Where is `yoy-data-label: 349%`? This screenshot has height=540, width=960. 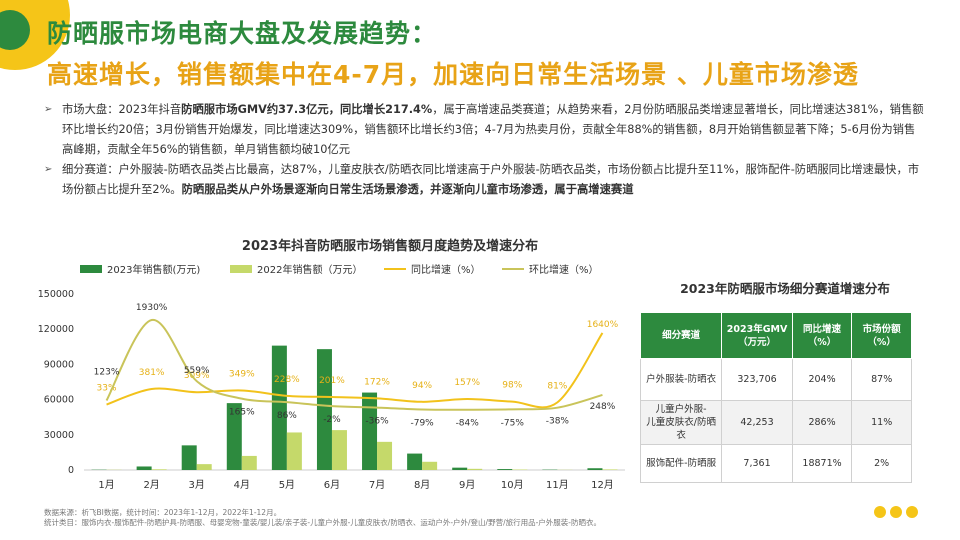
yoy-data-label: 349% is located at coordinates (242, 374).